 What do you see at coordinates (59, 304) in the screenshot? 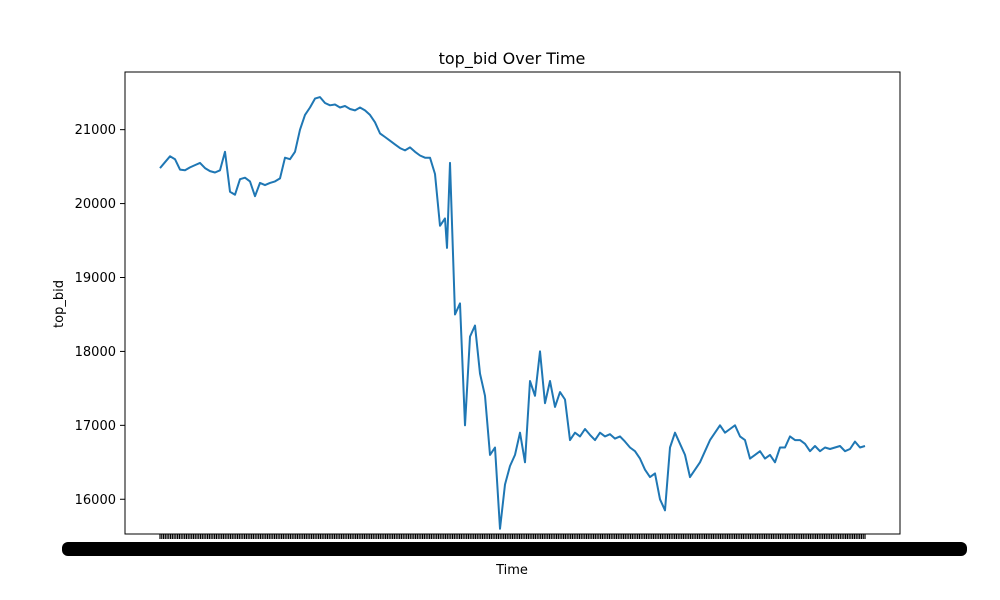
I see `y-axis-label: top_bid` at bounding box center [59, 304].